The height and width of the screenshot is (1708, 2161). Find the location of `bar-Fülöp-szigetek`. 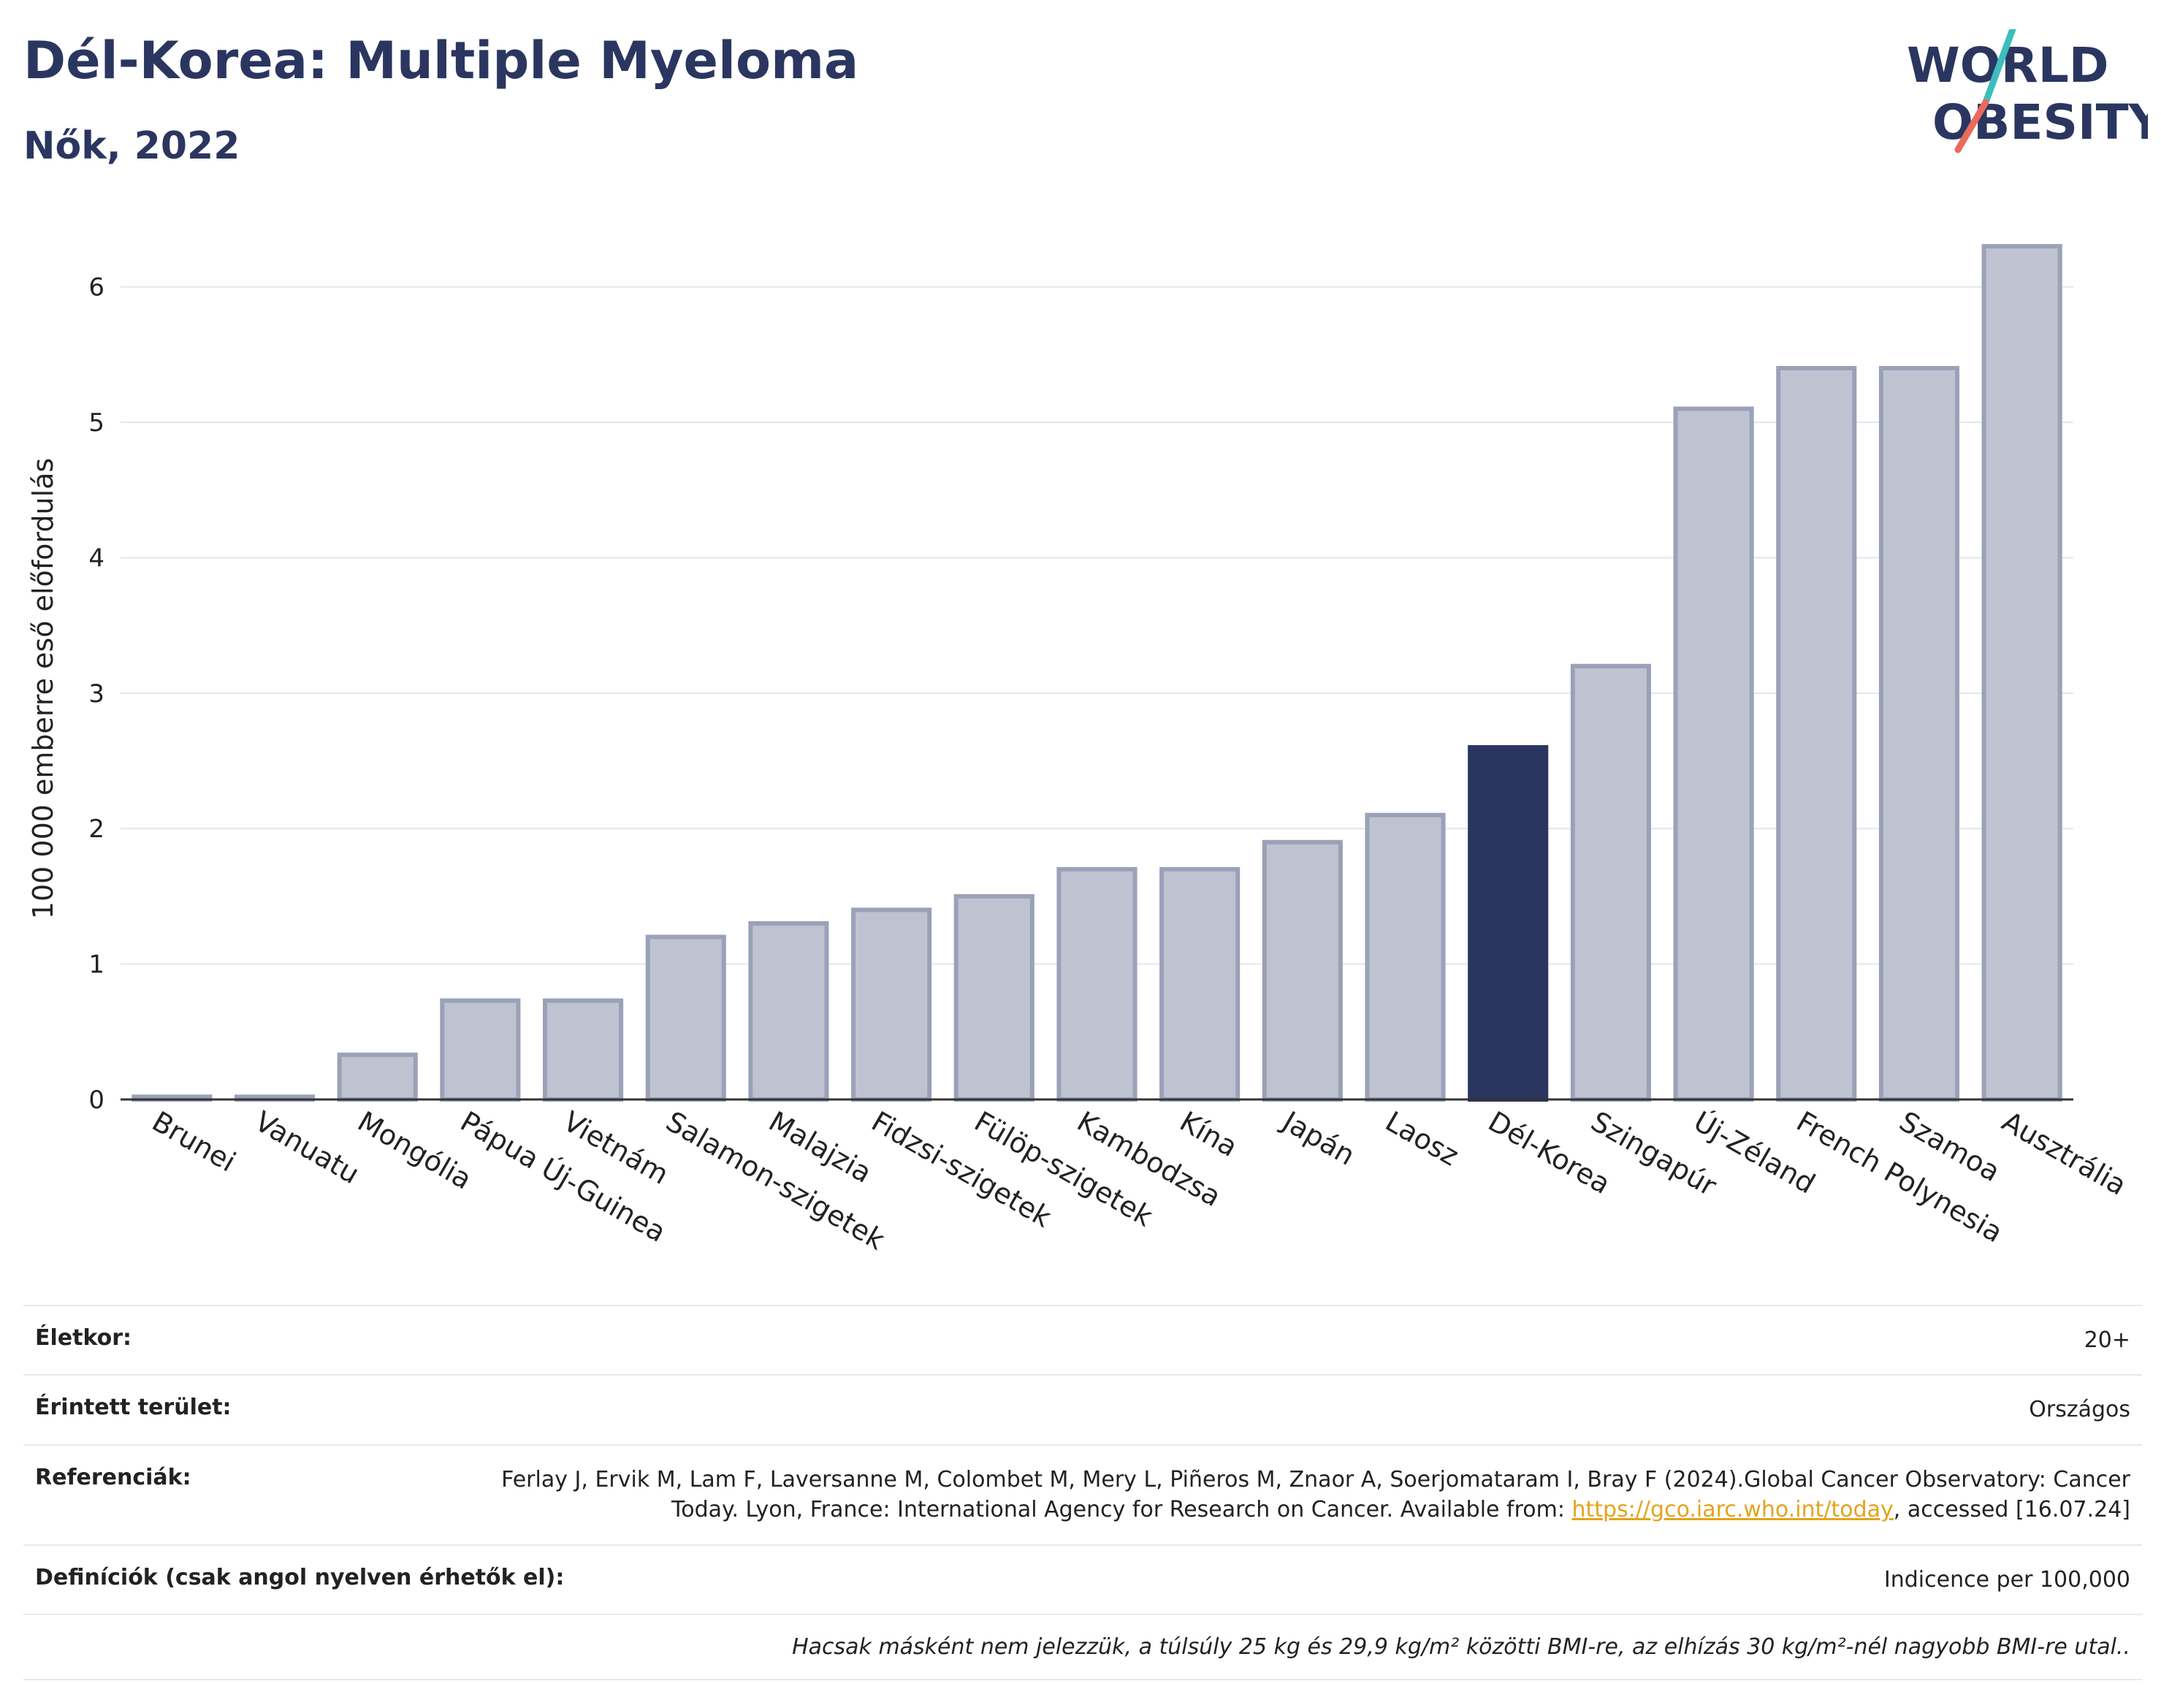

bar-Fülöp-szigetek is located at coordinates (993, 998).